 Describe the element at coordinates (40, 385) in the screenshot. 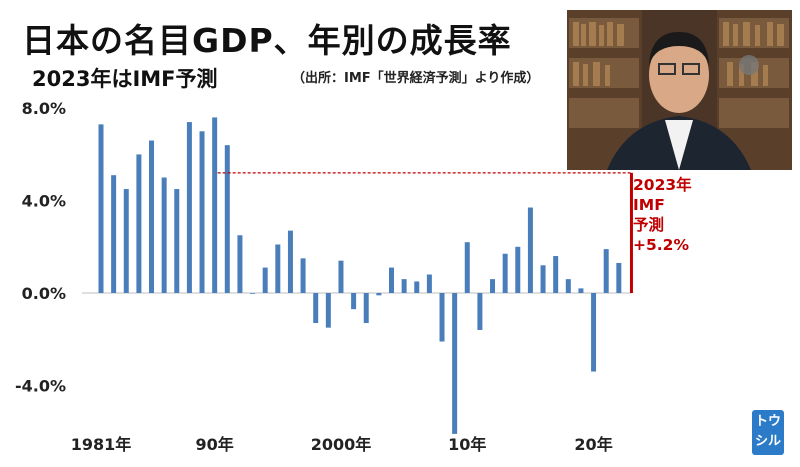

I see `y-tick-label: -4.0%` at that location.